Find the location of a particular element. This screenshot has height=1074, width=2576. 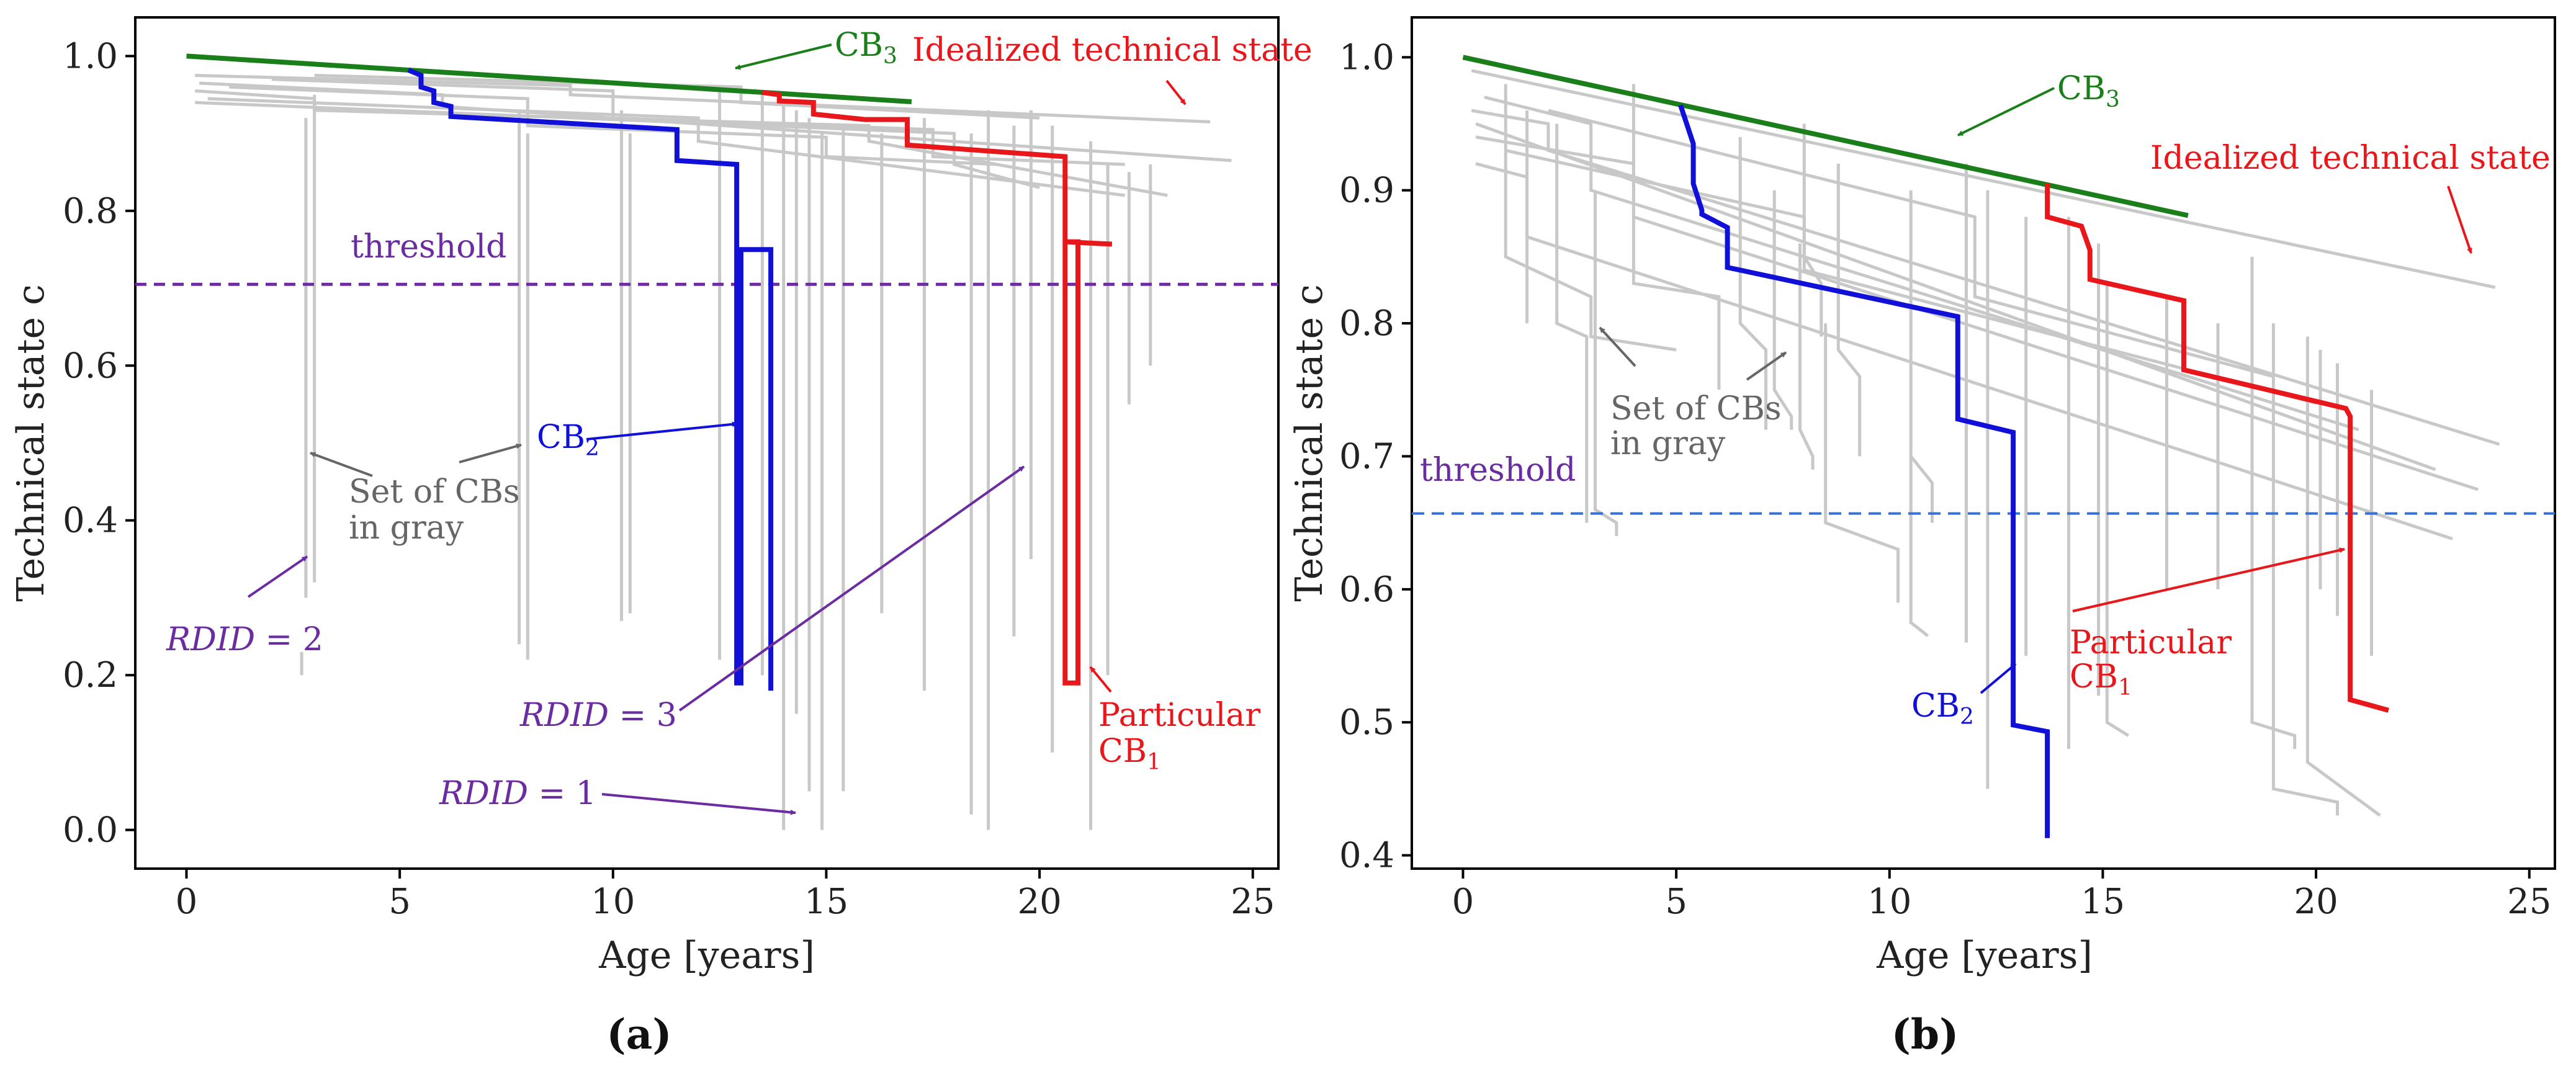

svg-text: CB1 is located at coordinates (2101, 679).